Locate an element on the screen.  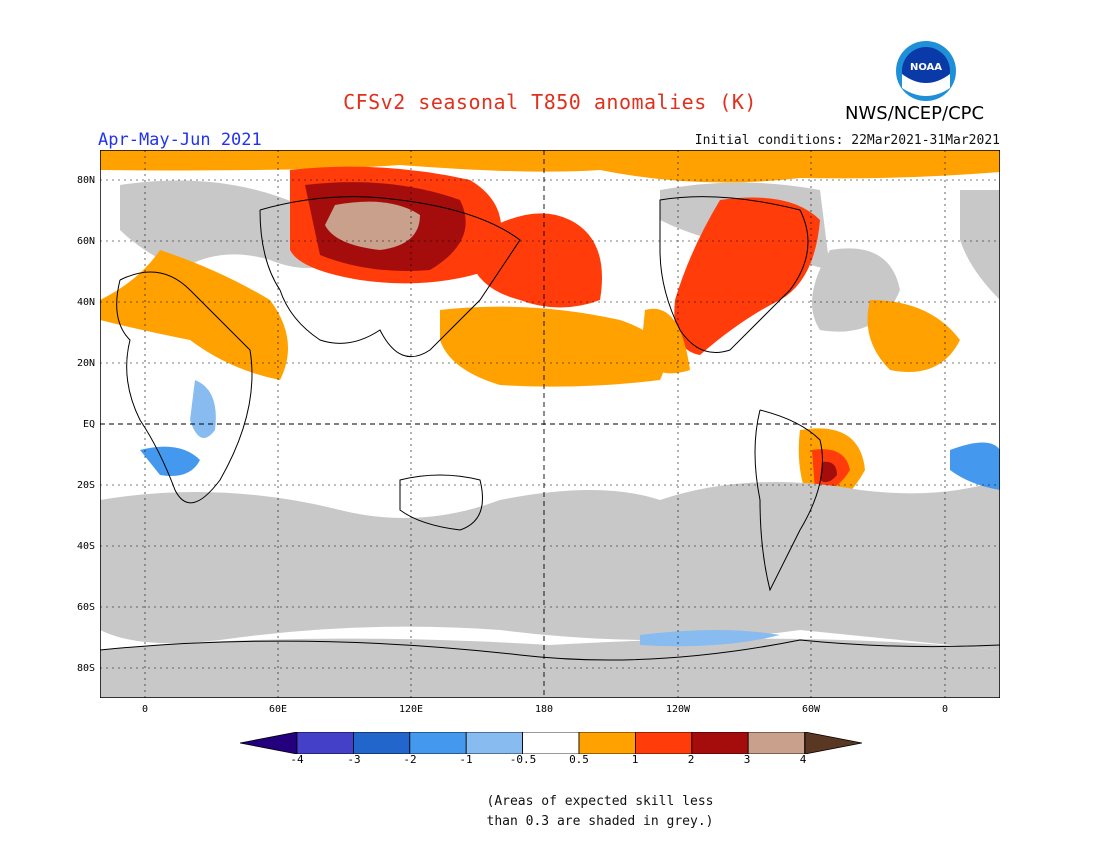
lat-label: 80N is located at coordinates (85, 180).